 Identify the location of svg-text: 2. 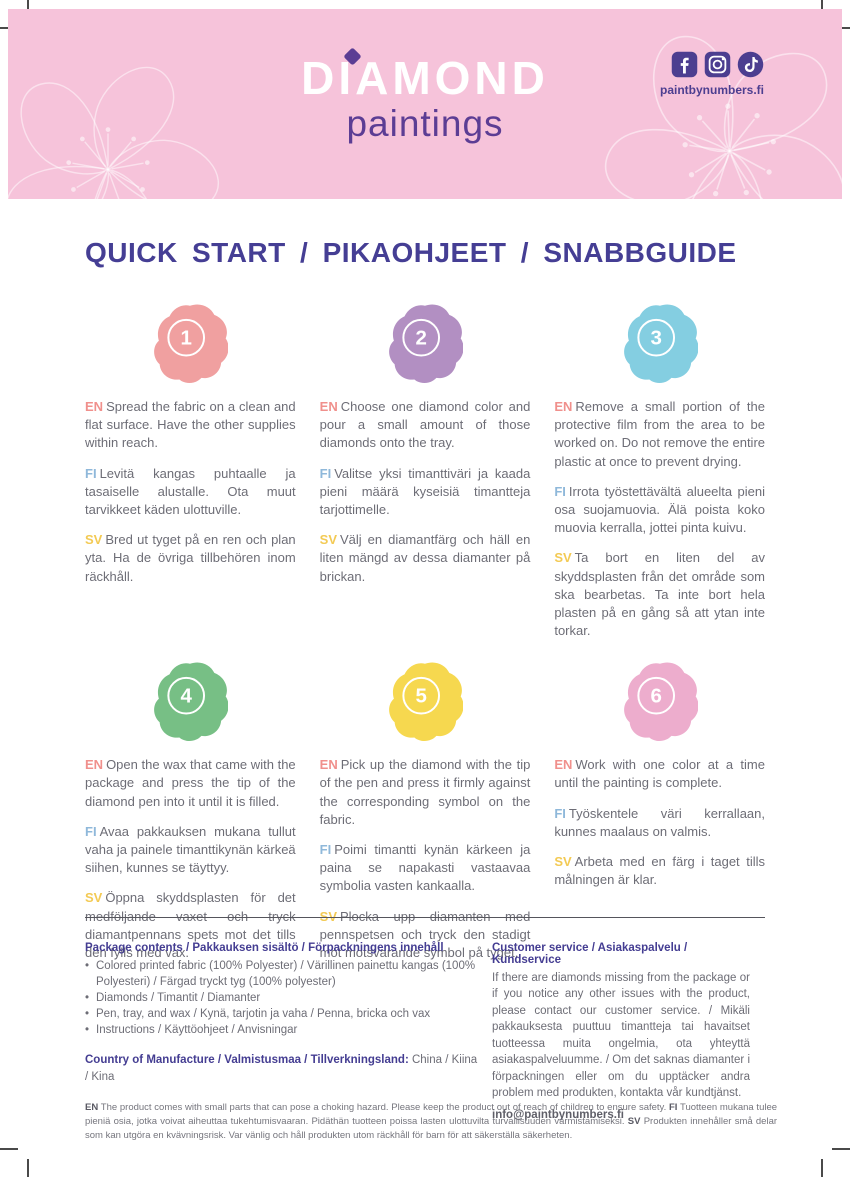
(420, 338).